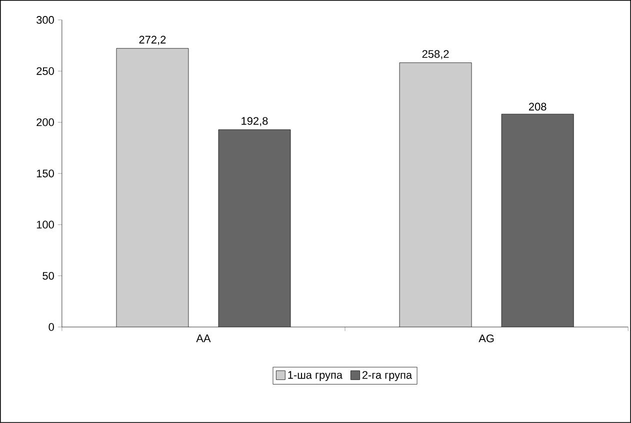 The width and height of the screenshot is (631, 423). What do you see at coordinates (51, 327) in the screenshot?
I see `y-tick-label: 0` at bounding box center [51, 327].